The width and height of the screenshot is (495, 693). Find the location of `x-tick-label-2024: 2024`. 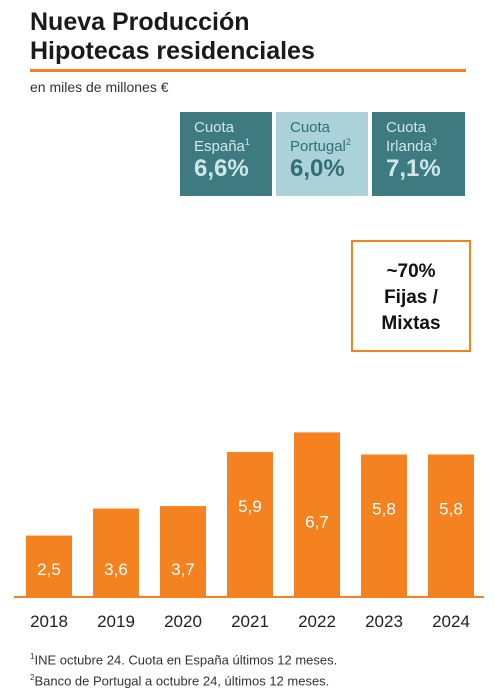

x-tick-label-2024: 2024 is located at coordinates (451, 621).